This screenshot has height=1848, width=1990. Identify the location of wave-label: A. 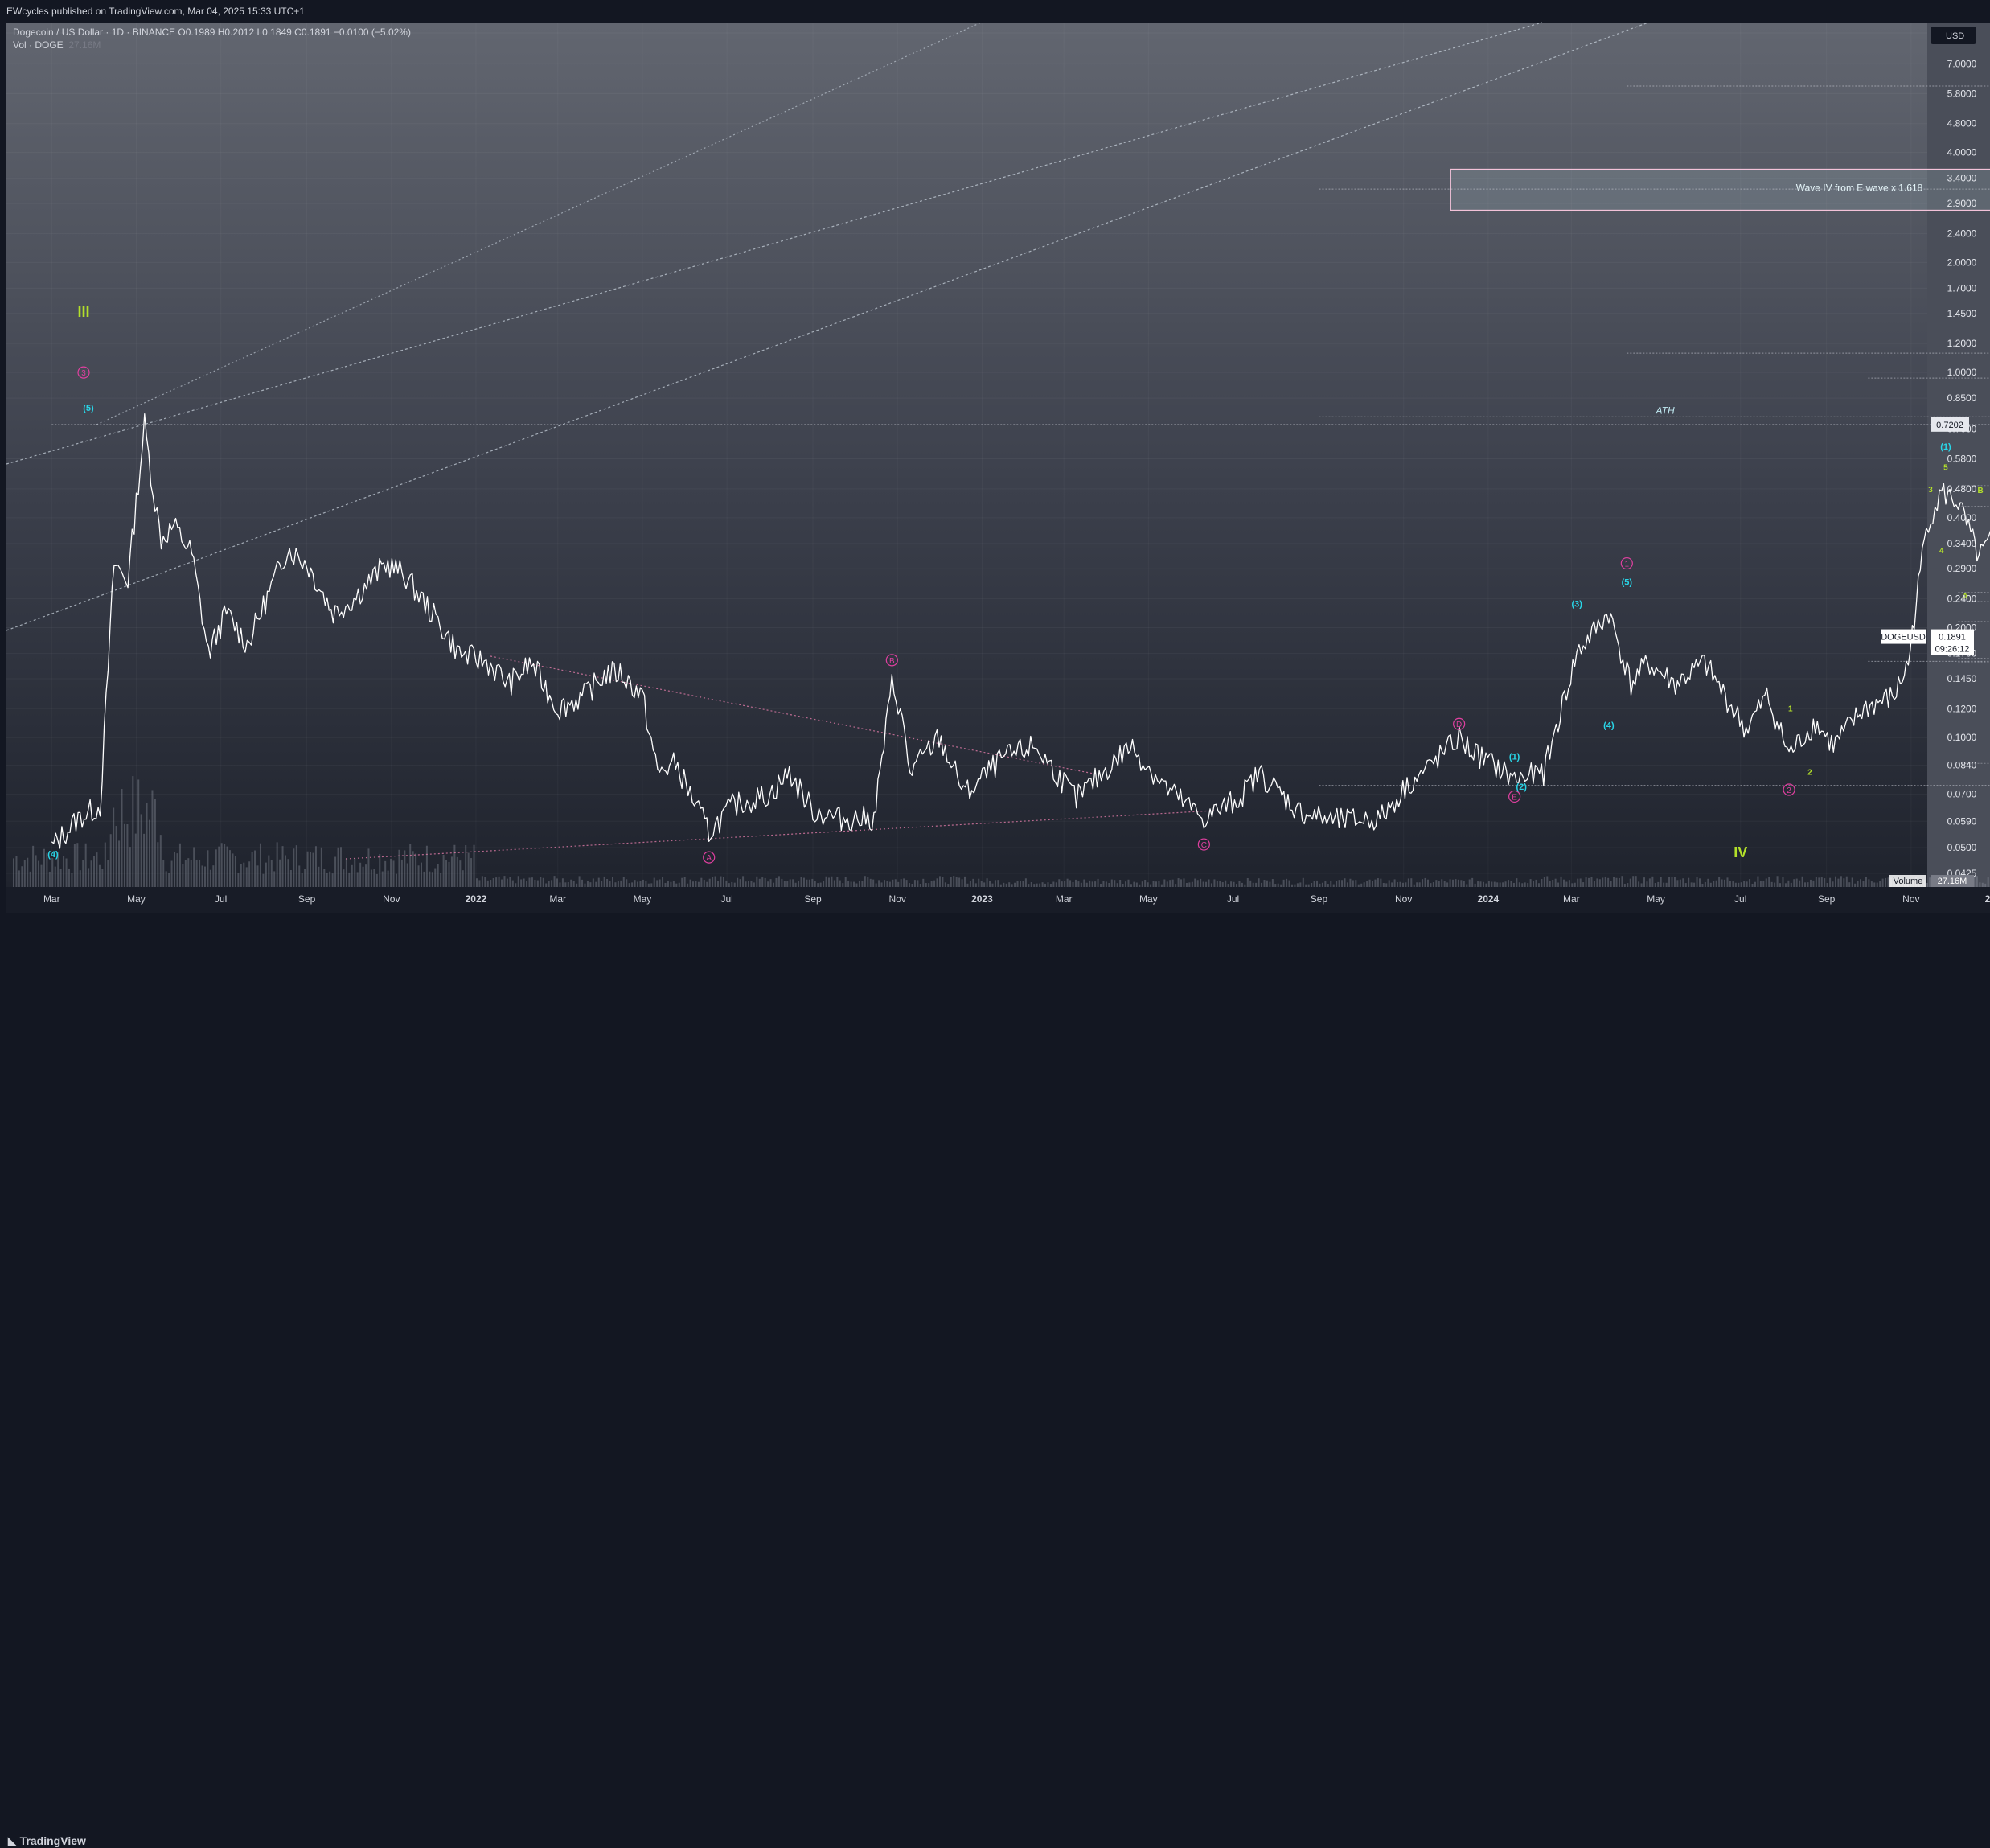
(1964, 597).